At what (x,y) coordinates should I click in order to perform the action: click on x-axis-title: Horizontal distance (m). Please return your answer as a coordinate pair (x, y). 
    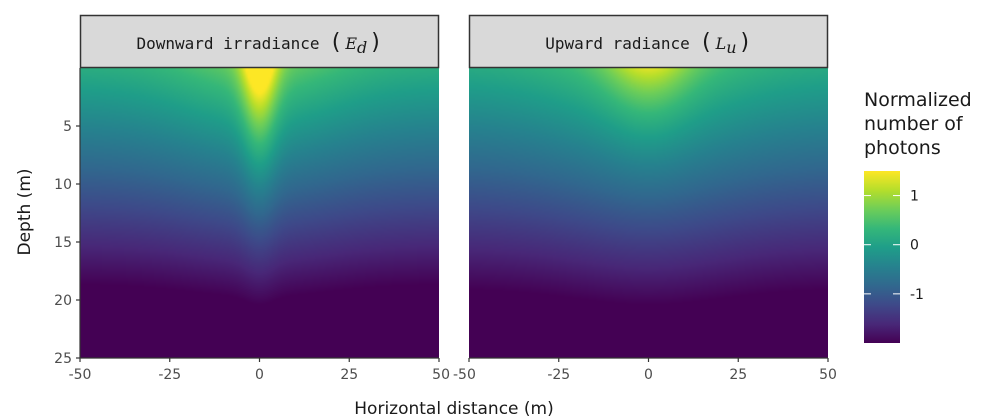
    Looking at the image, I should click on (453, 409).